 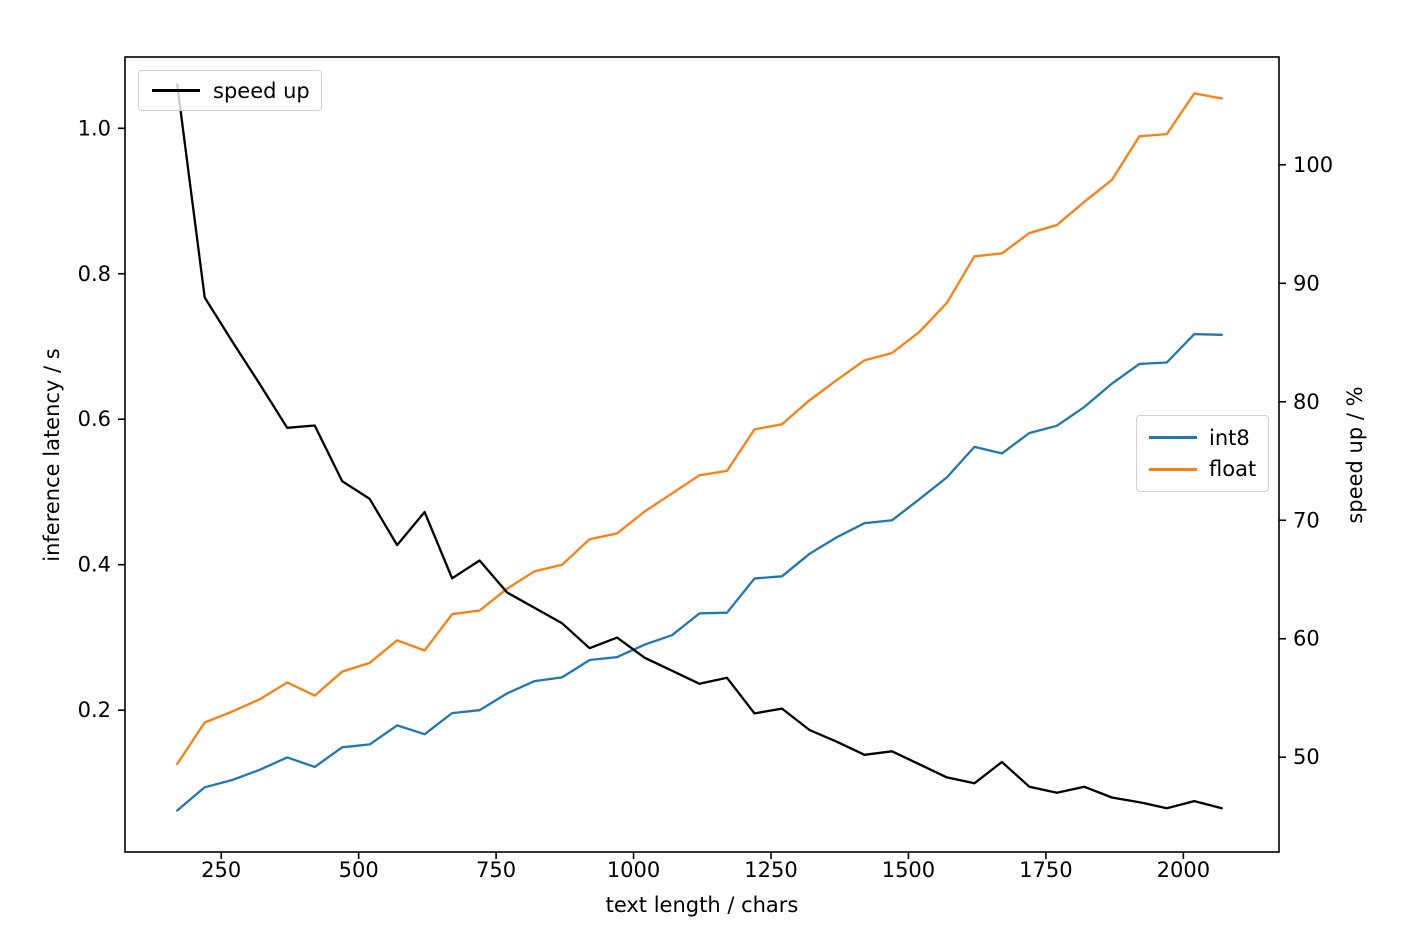 I want to click on legend-latency: int8 float, so click(x=1202, y=453).